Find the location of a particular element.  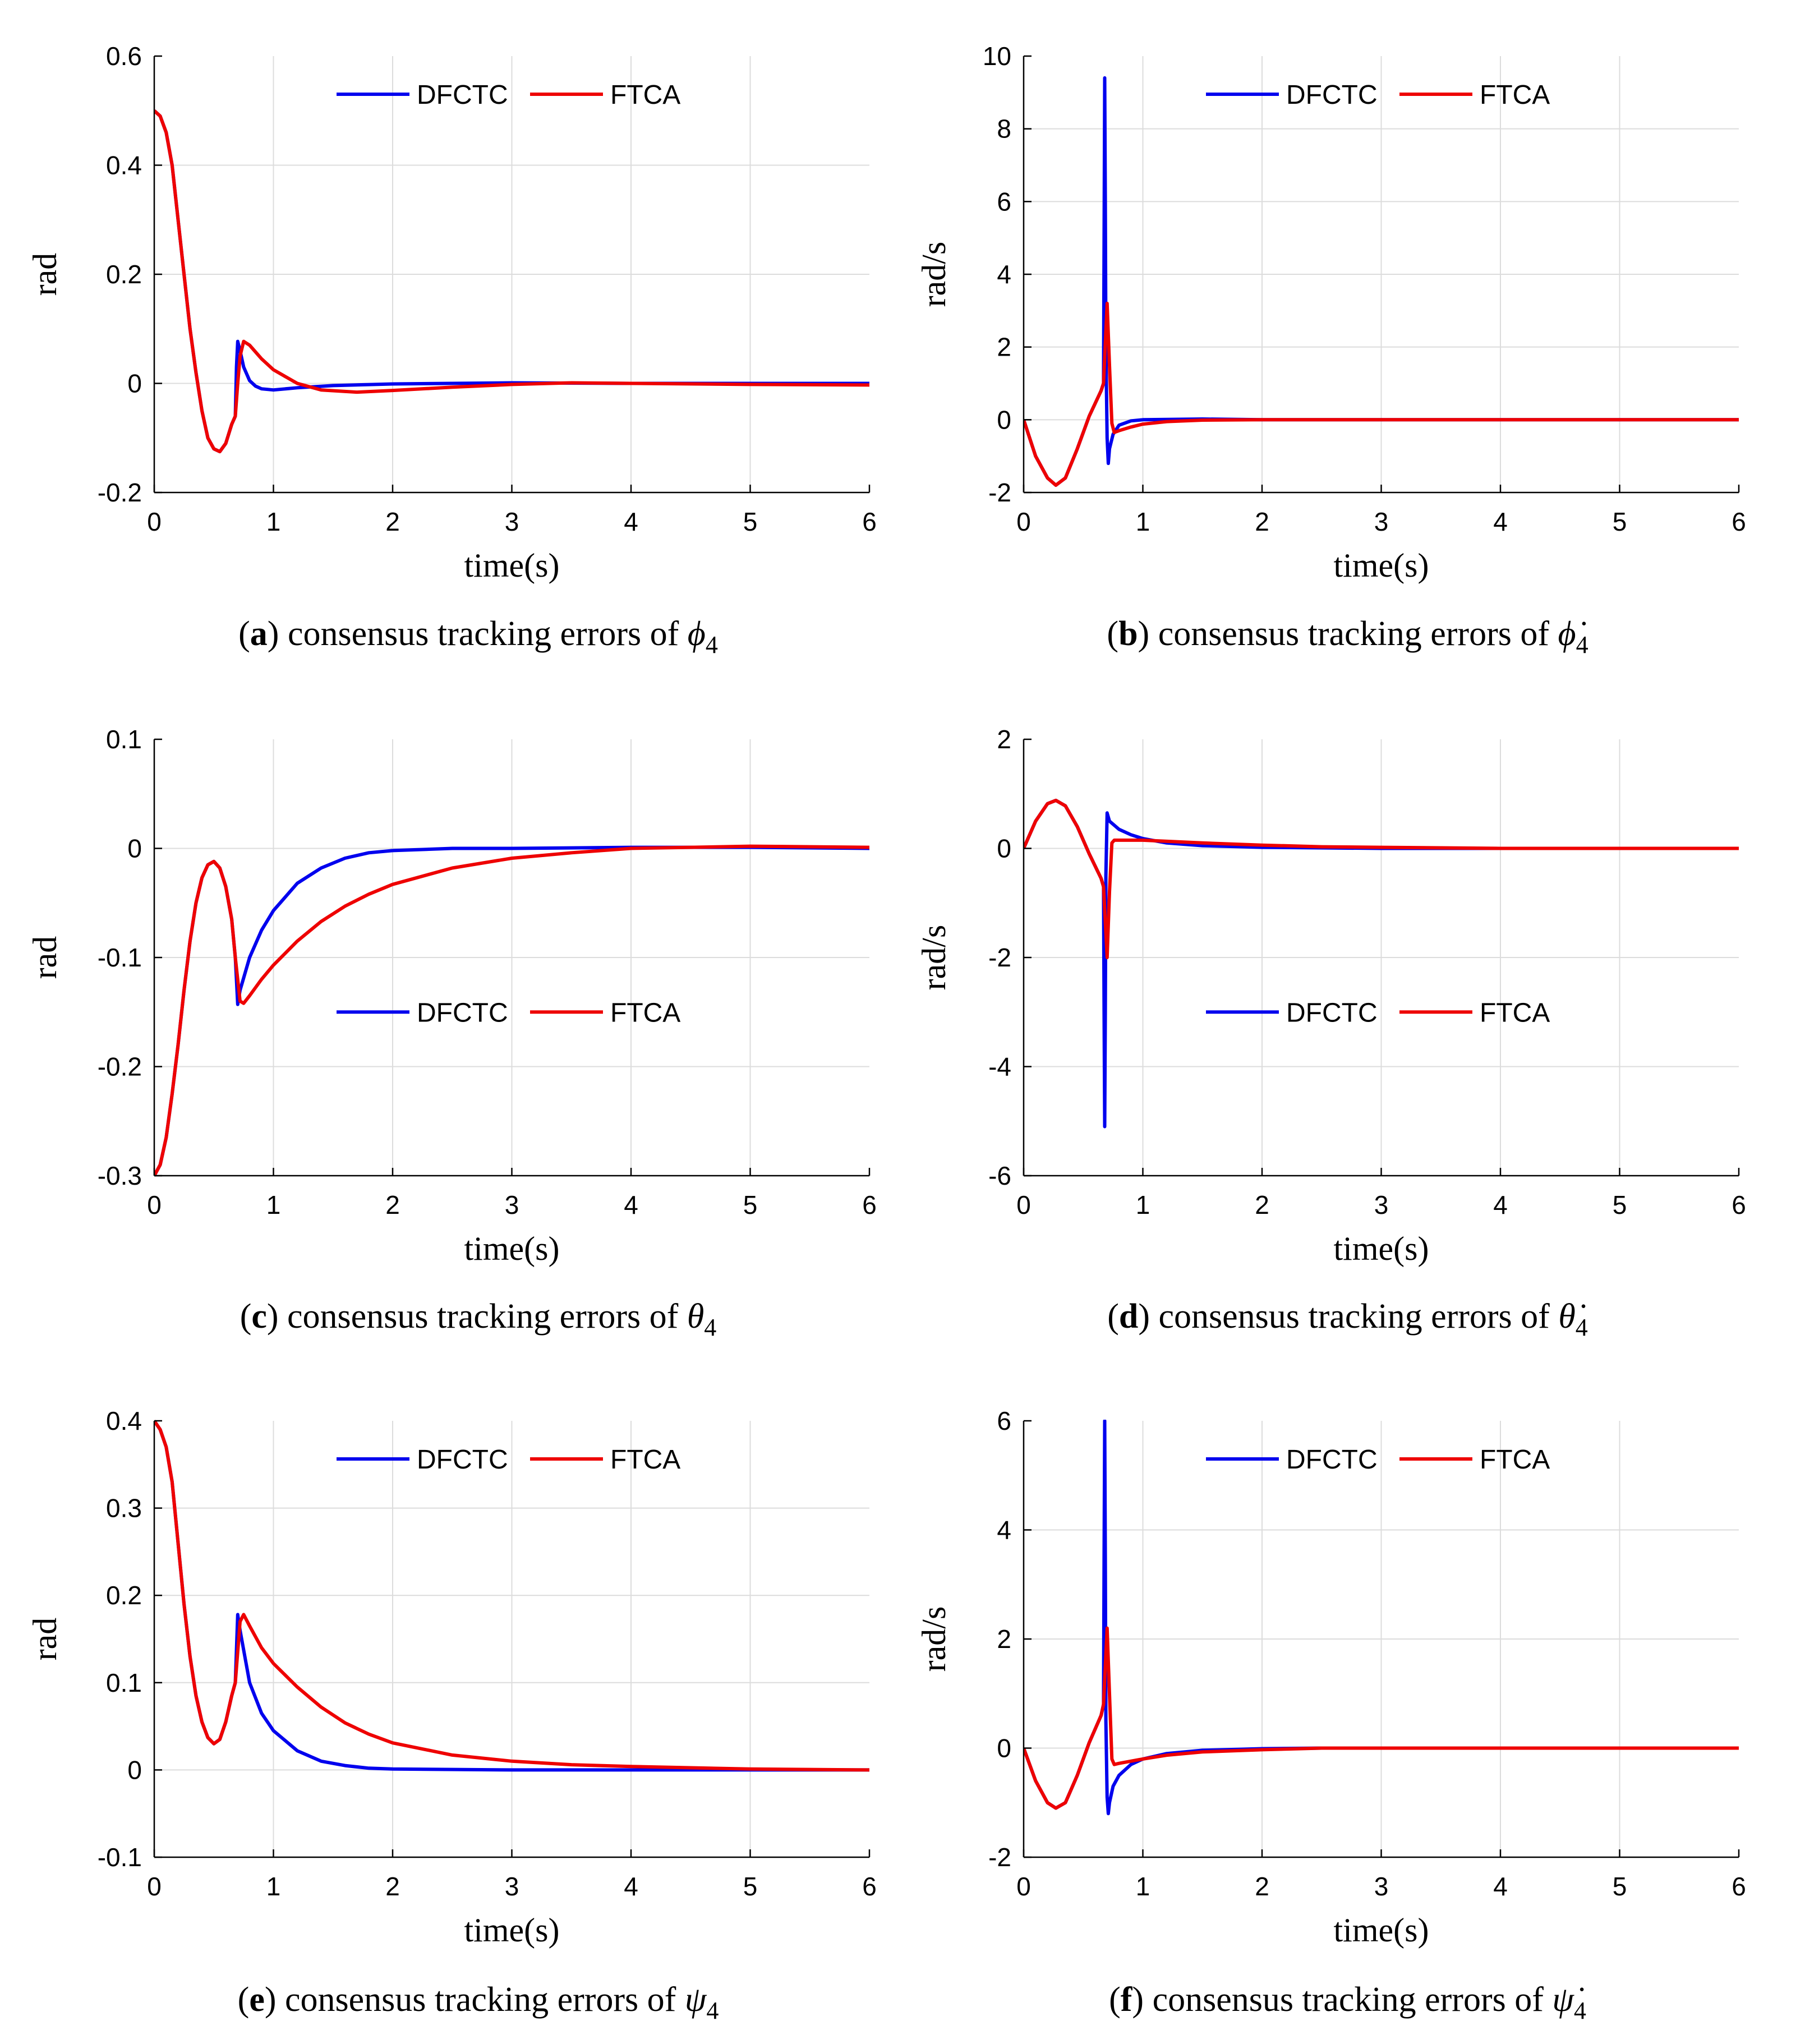

chart-d-ytick-label-0: -6 is located at coordinates (999, 1175).